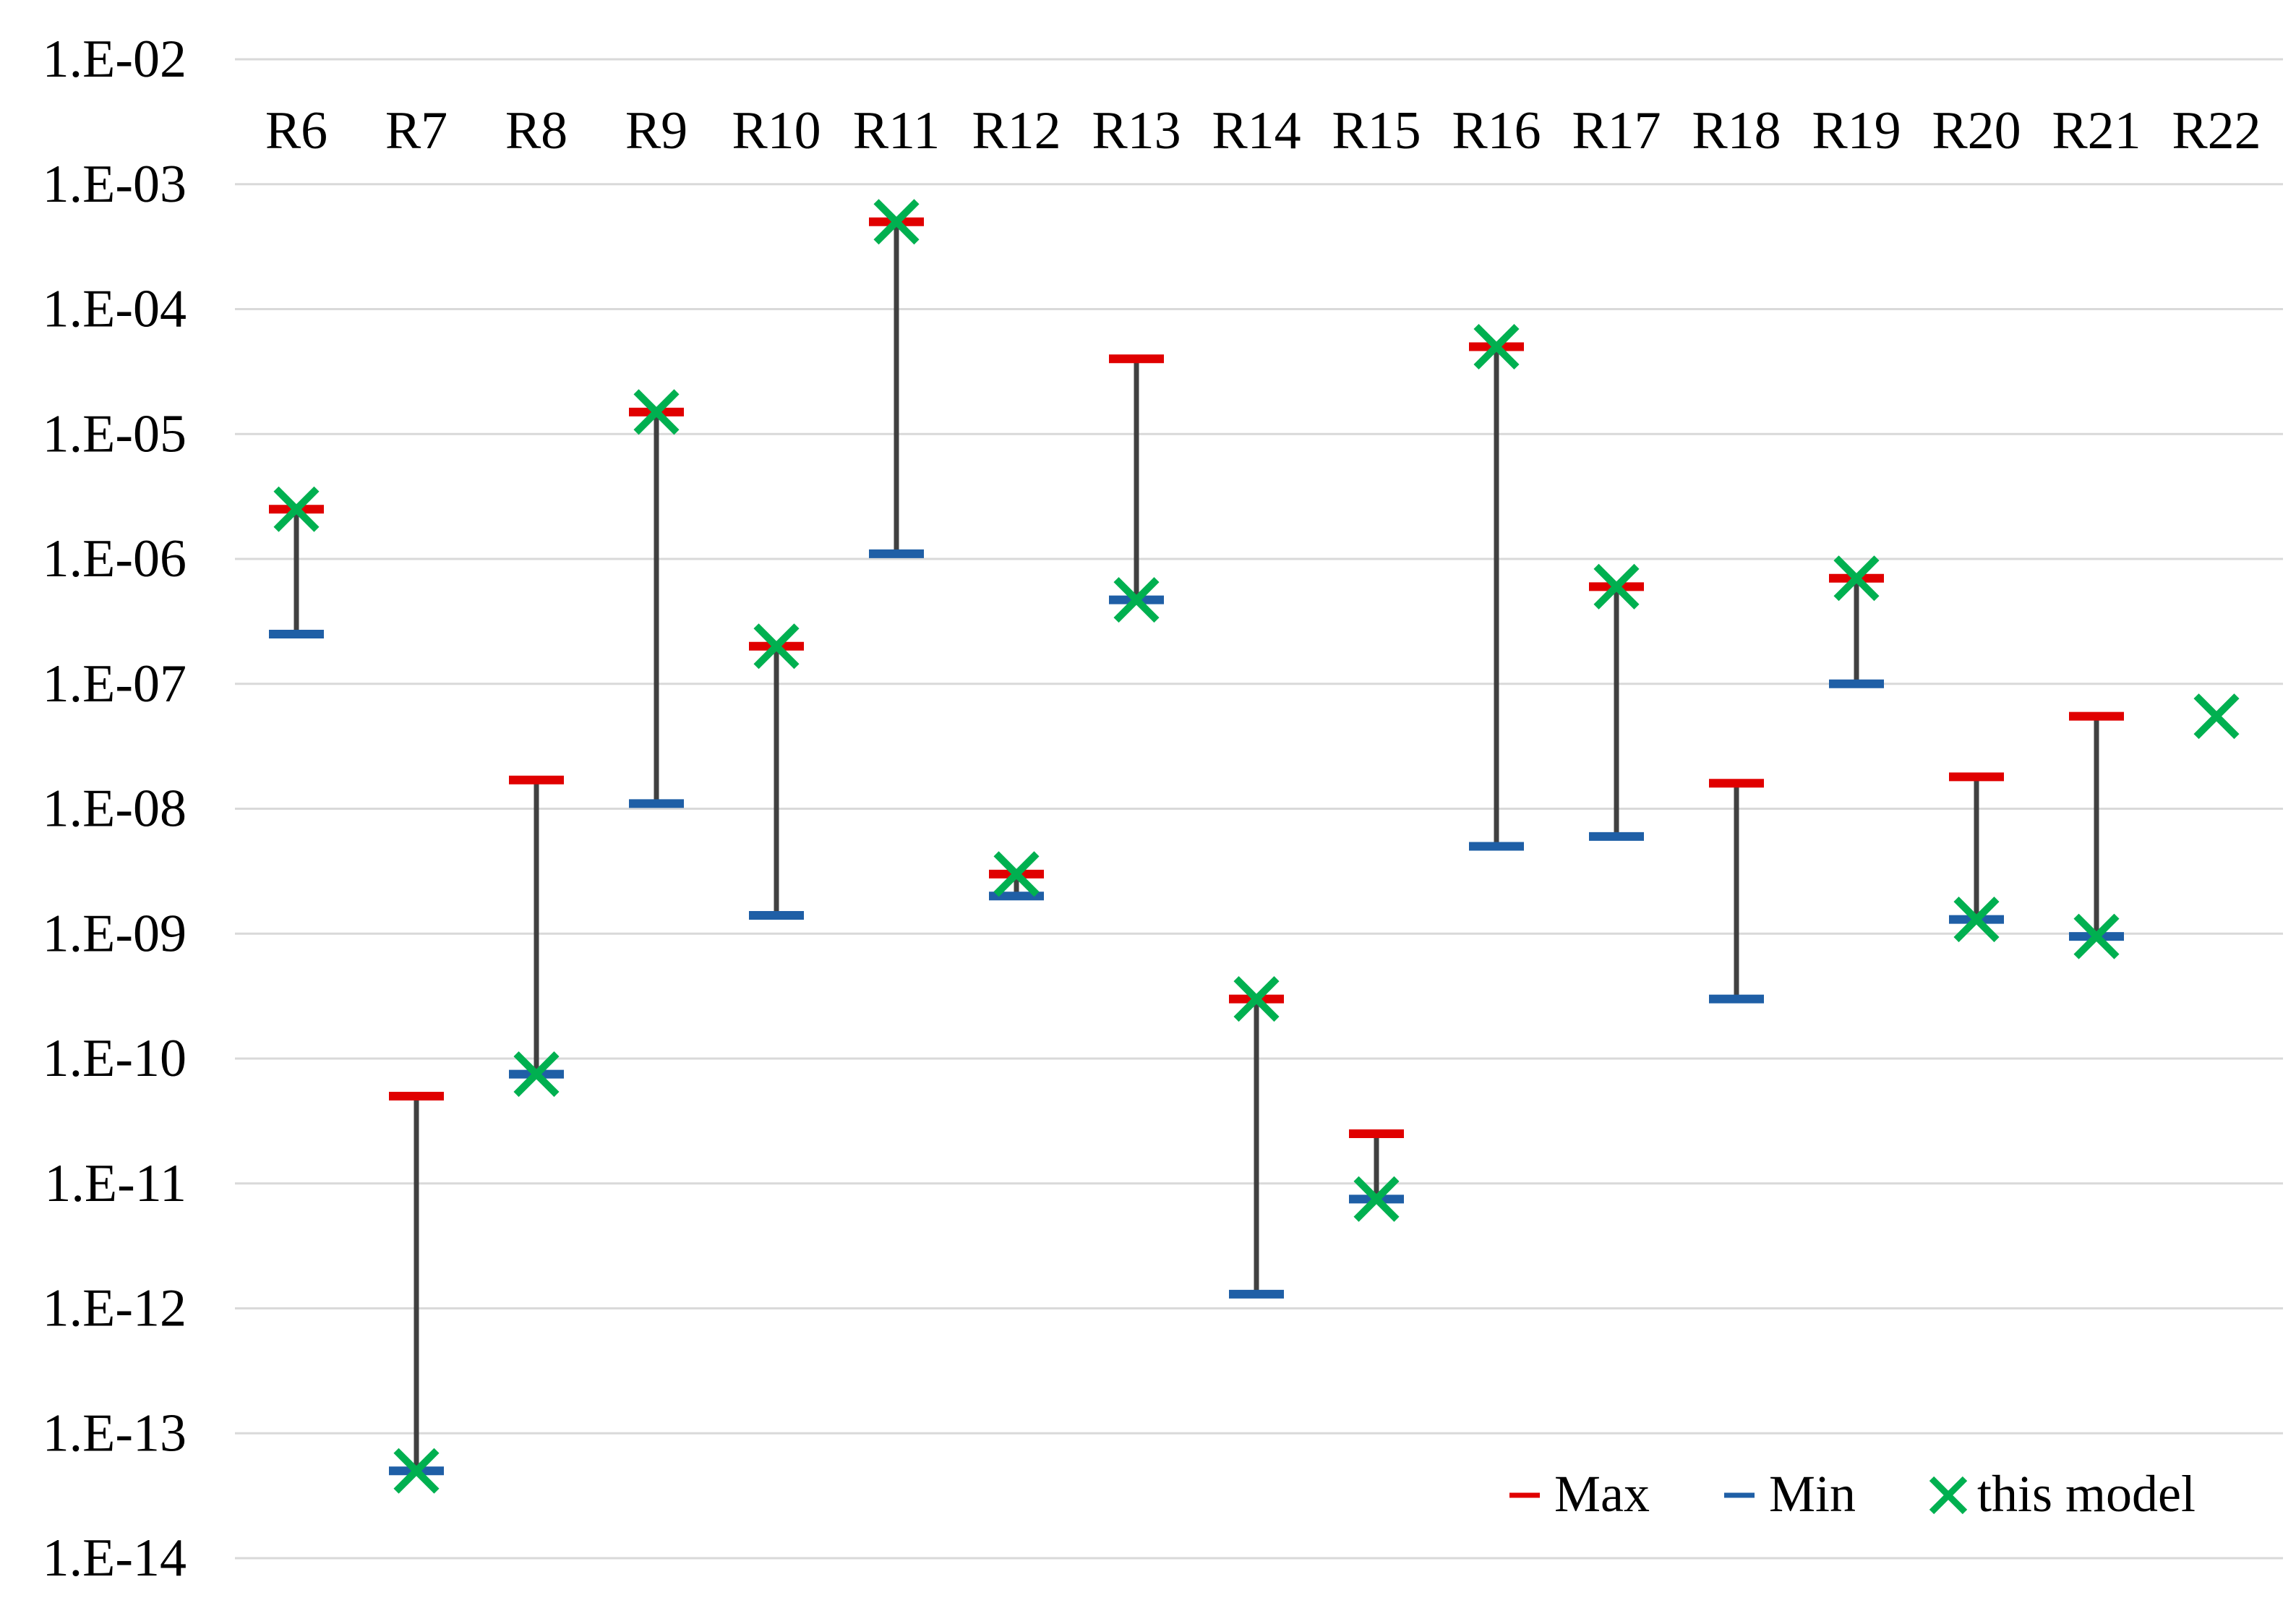 The width and height of the screenshot is (2296, 1603). I want to click on y-tick-label: 1.E-07, so click(115, 684).